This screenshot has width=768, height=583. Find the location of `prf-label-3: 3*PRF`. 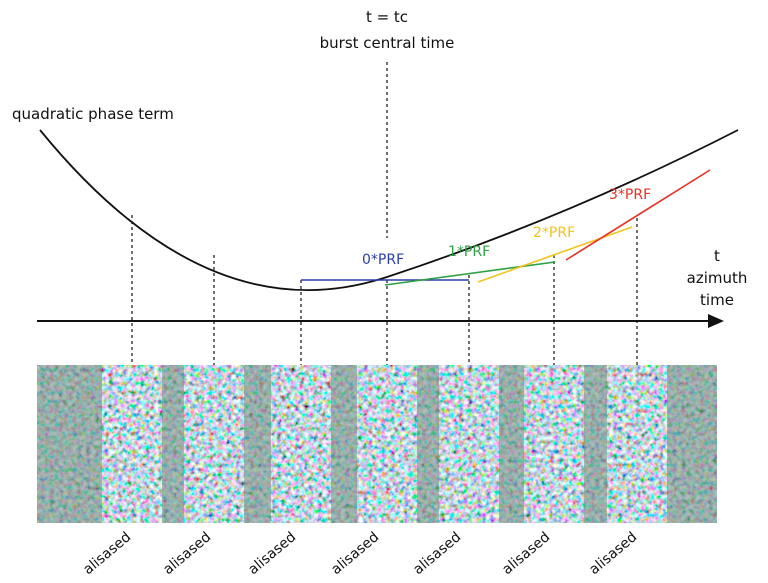

prf-label-3: 3*PRF is located at coordinates (630, 195).